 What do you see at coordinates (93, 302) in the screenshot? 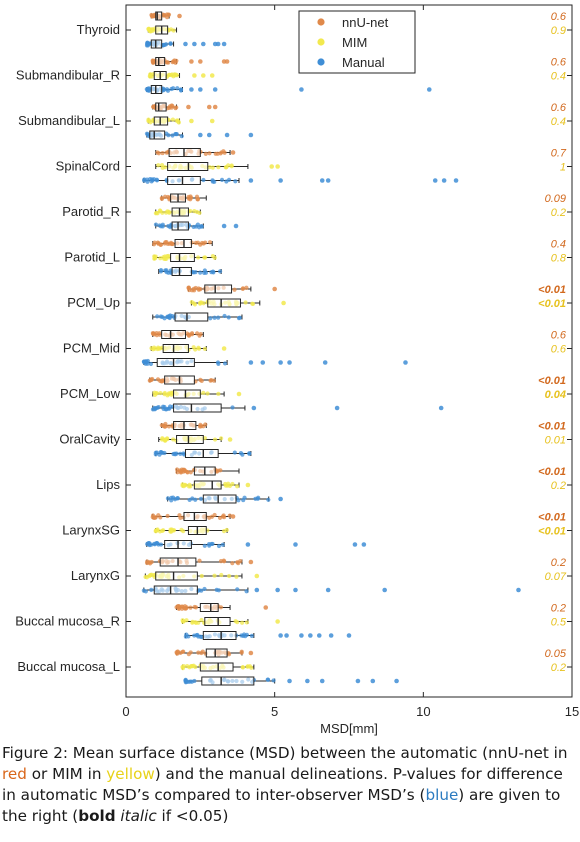
I see `y-tick-label: PCM_Up` at bounding box center [93, 302].